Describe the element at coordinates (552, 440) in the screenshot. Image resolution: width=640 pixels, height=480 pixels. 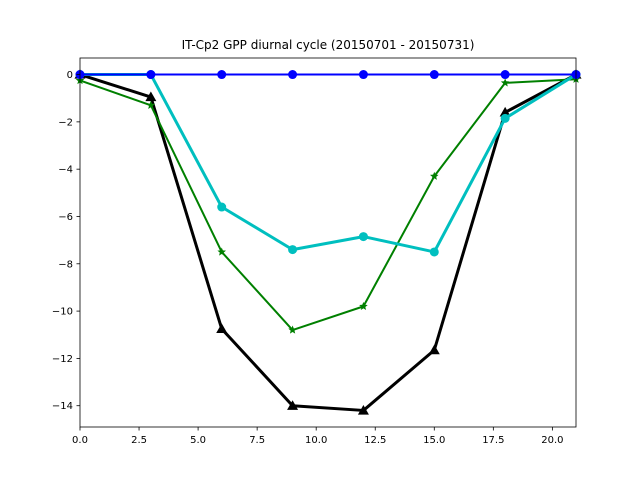
I see `x-tick-label: 20.0` at that location.